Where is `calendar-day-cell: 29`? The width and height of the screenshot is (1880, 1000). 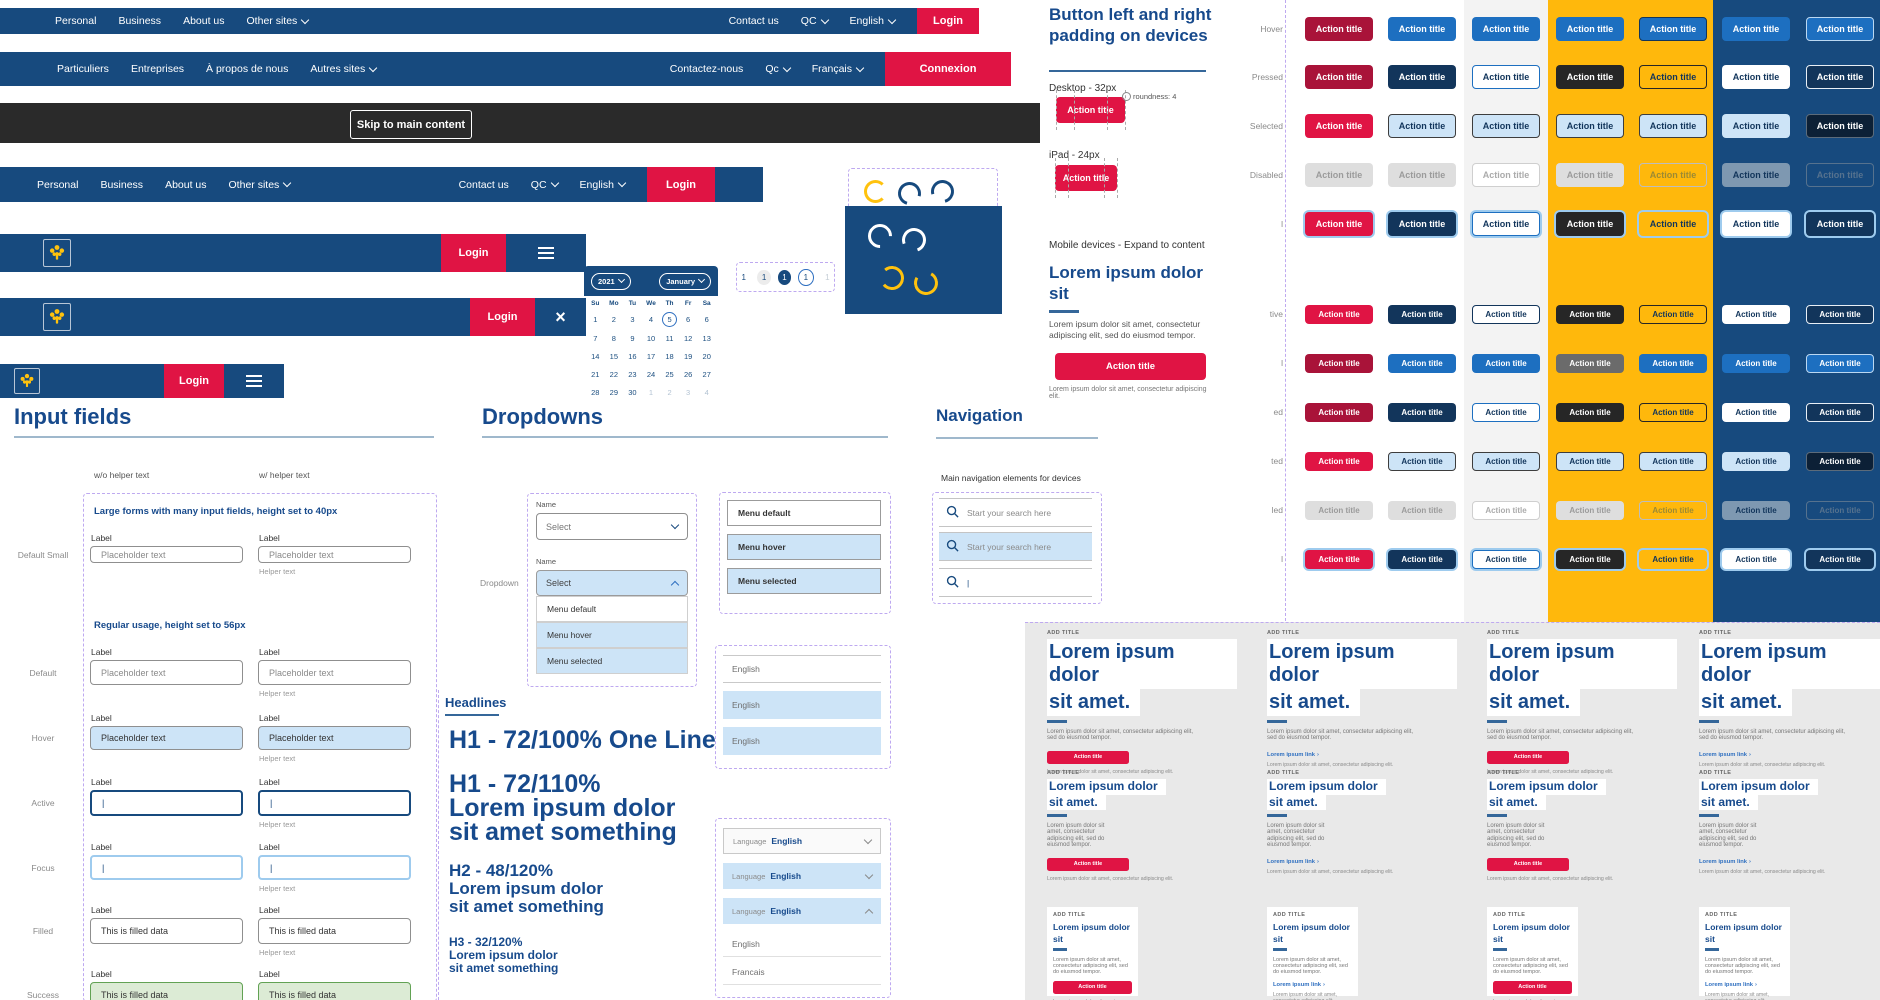 calendar-day-cell: 29 is located at coordinates (614, 392).